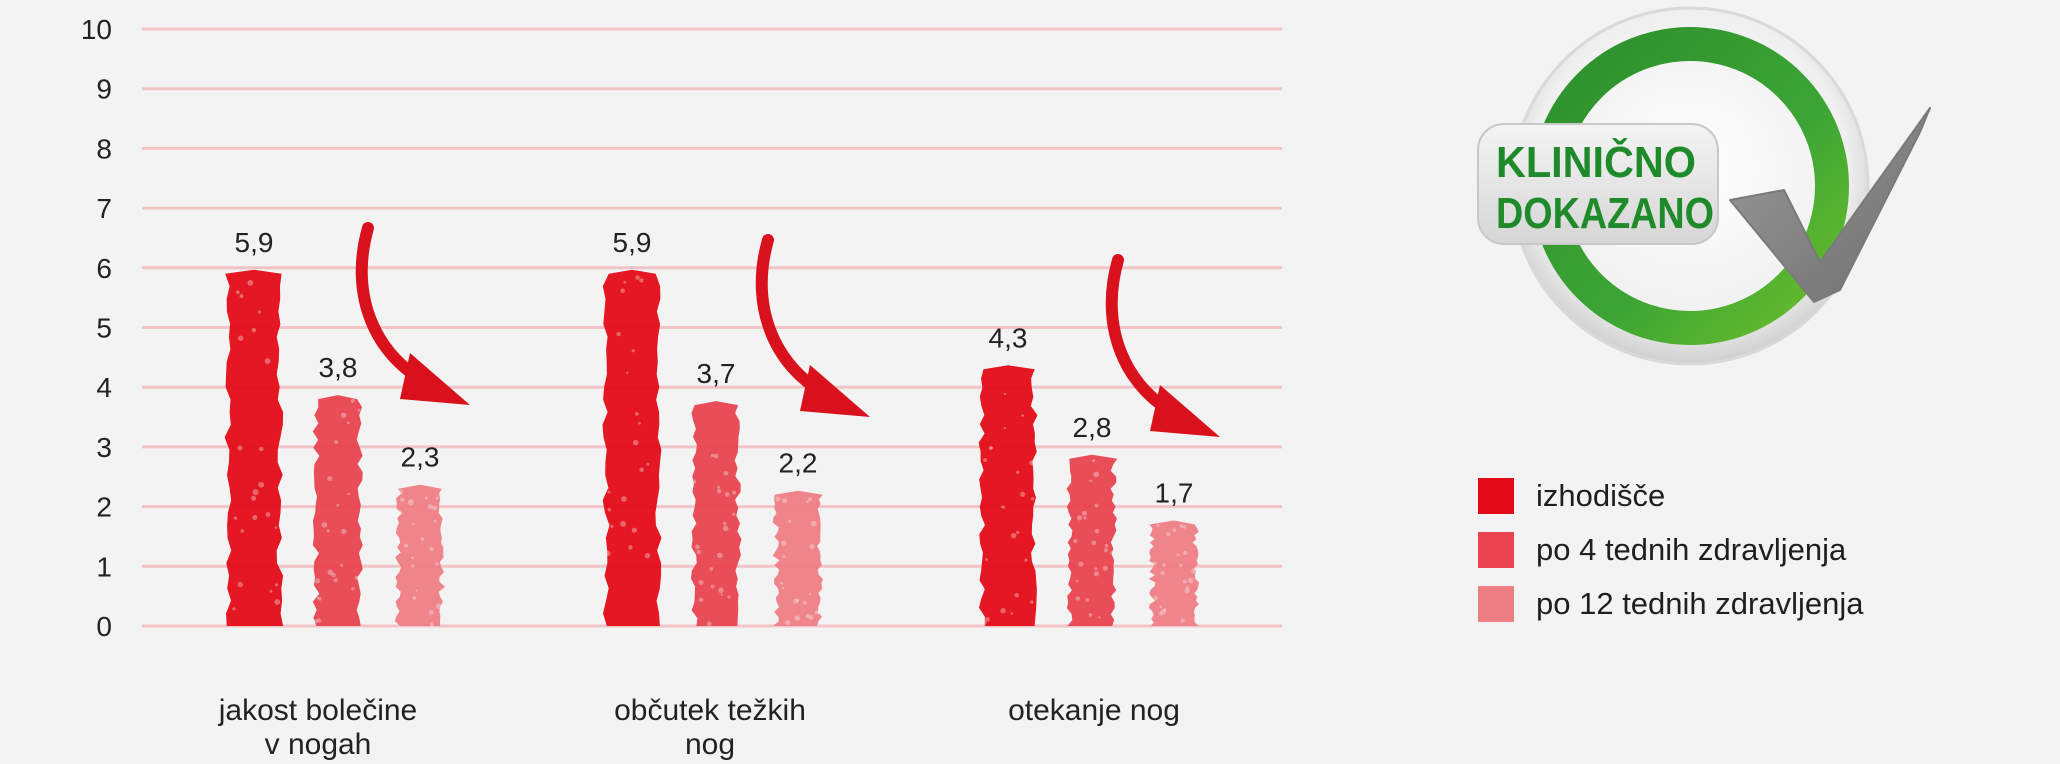 This screenshot has height=764, width=2060. Describe the element at coordinates (1496, 496) in the screenshot. I see `legend-swatch-baseline` at that location.